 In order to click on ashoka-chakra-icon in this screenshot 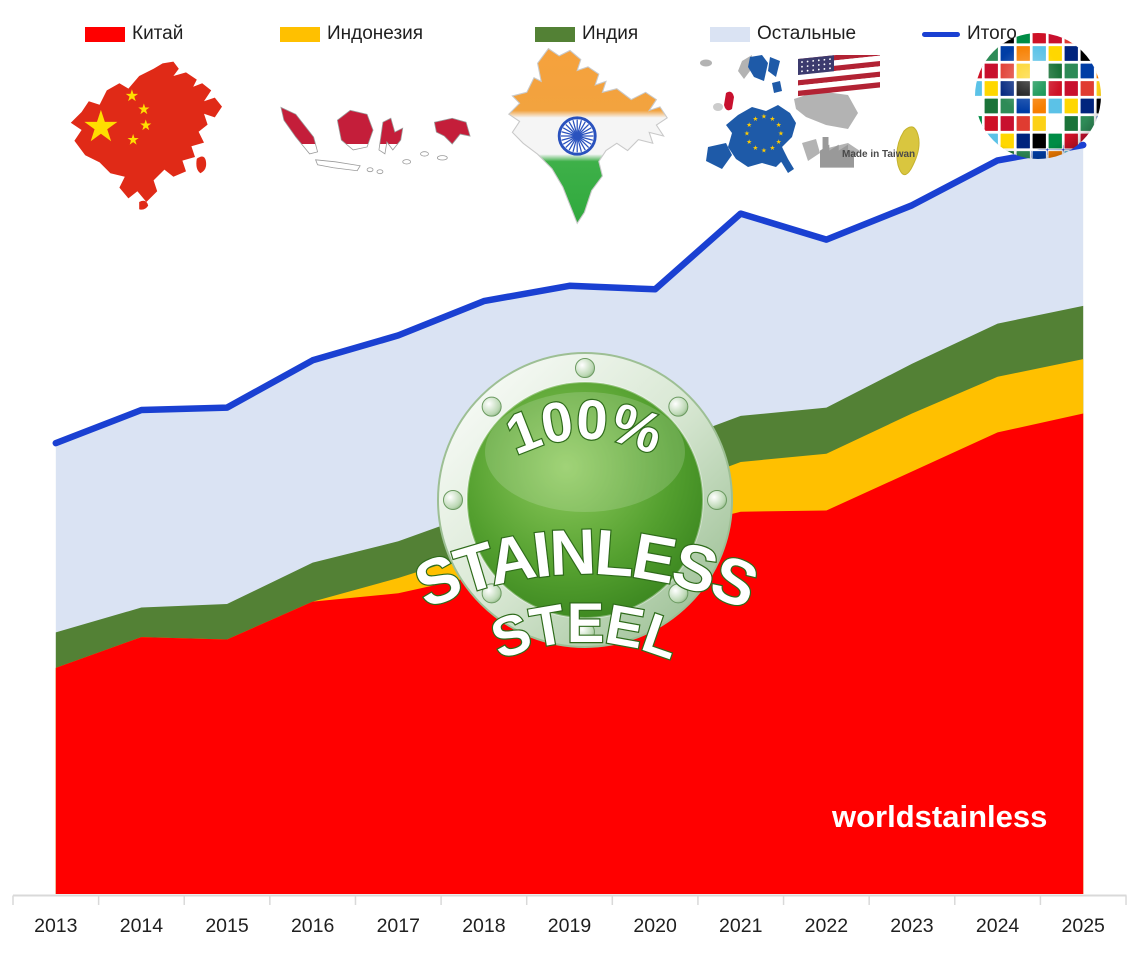, I will do `click(577, 136)`.